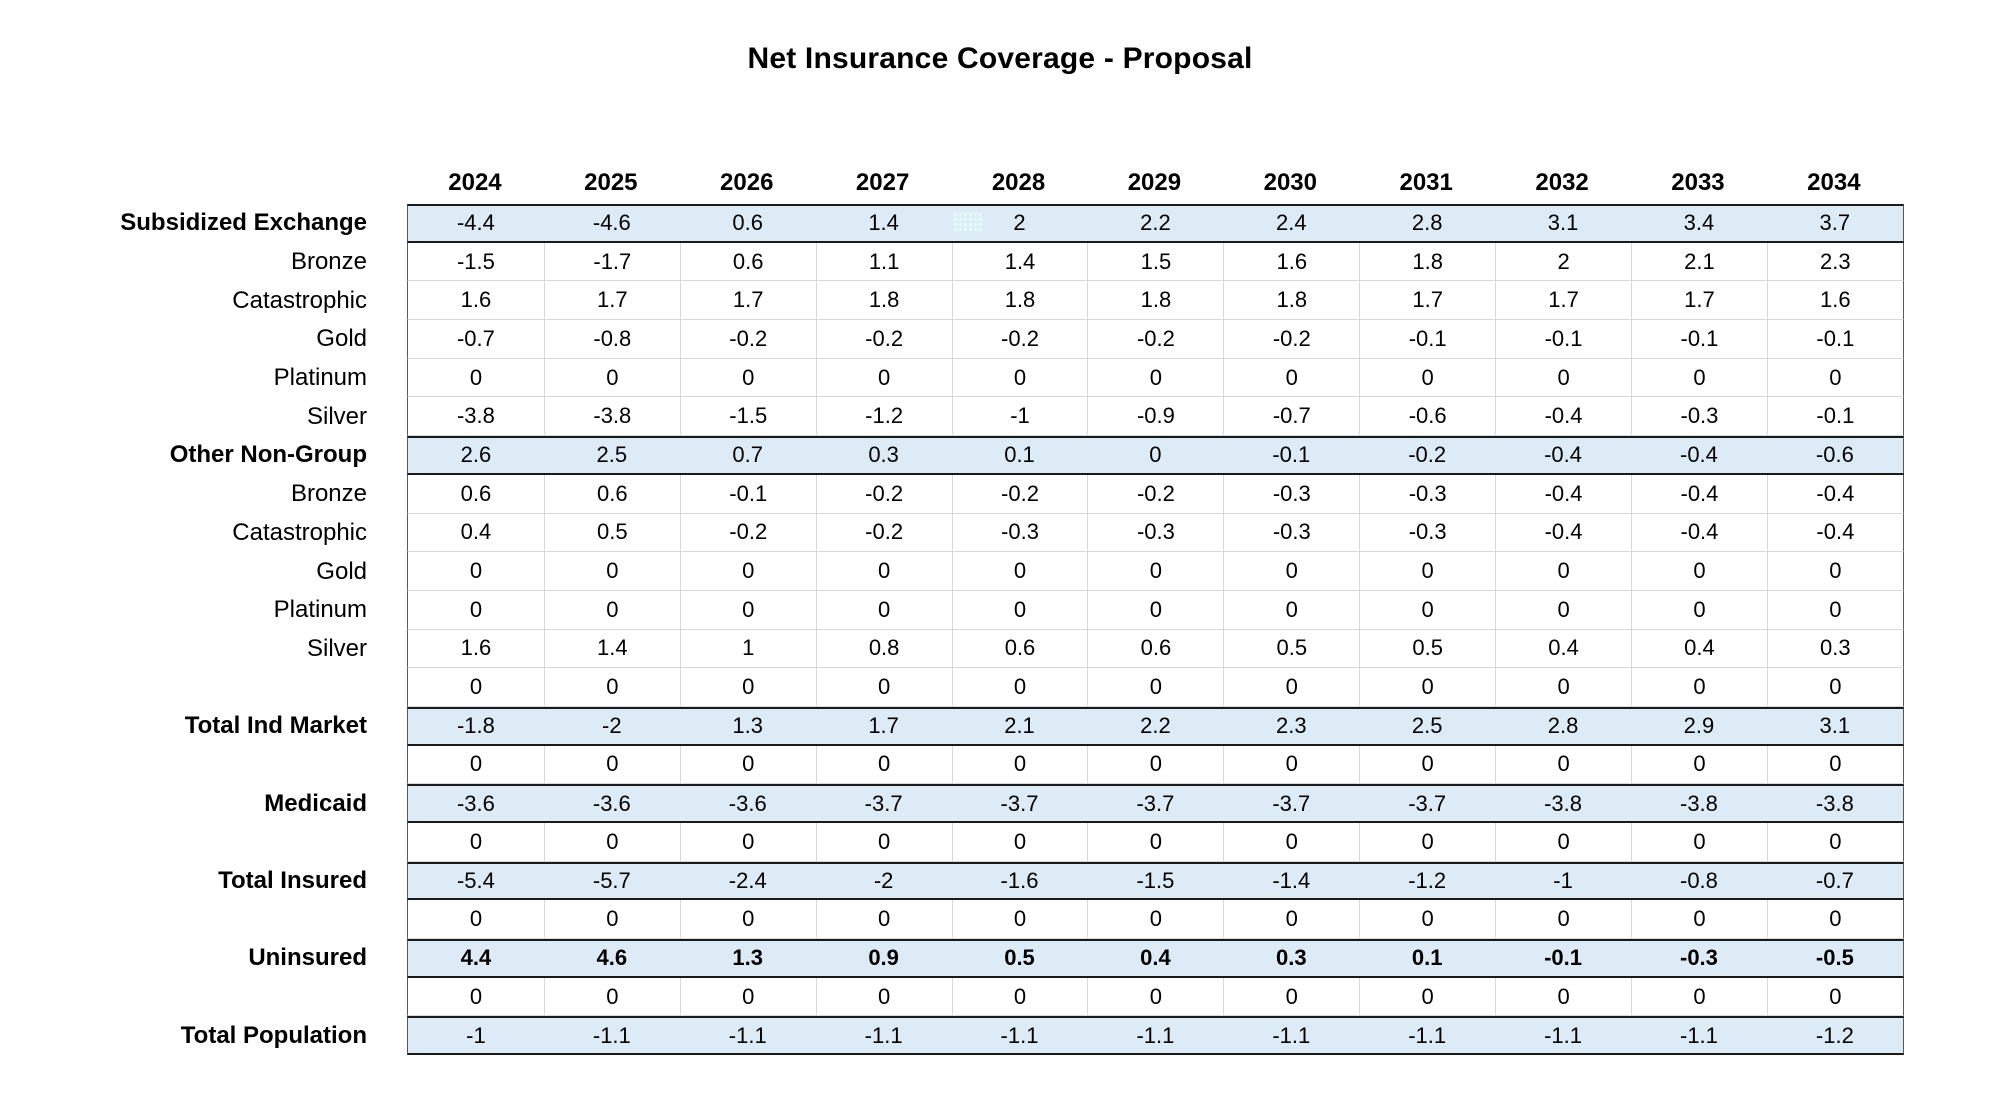 The image size is (2000, 1100). I want to click on data-cell: -3.7, so click(883, 803).